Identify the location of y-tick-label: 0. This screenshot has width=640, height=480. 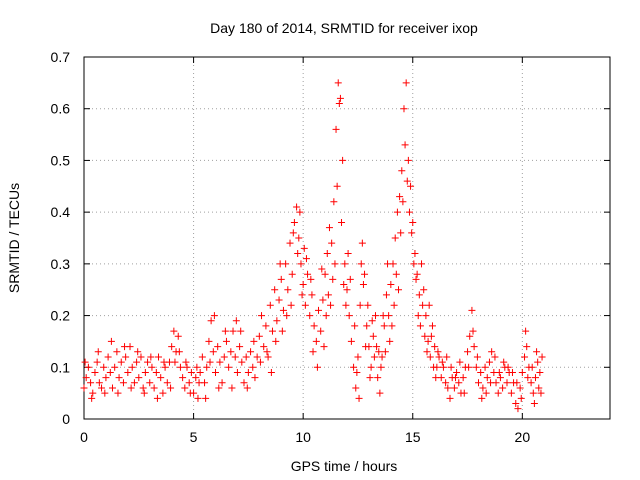
(66, 419).